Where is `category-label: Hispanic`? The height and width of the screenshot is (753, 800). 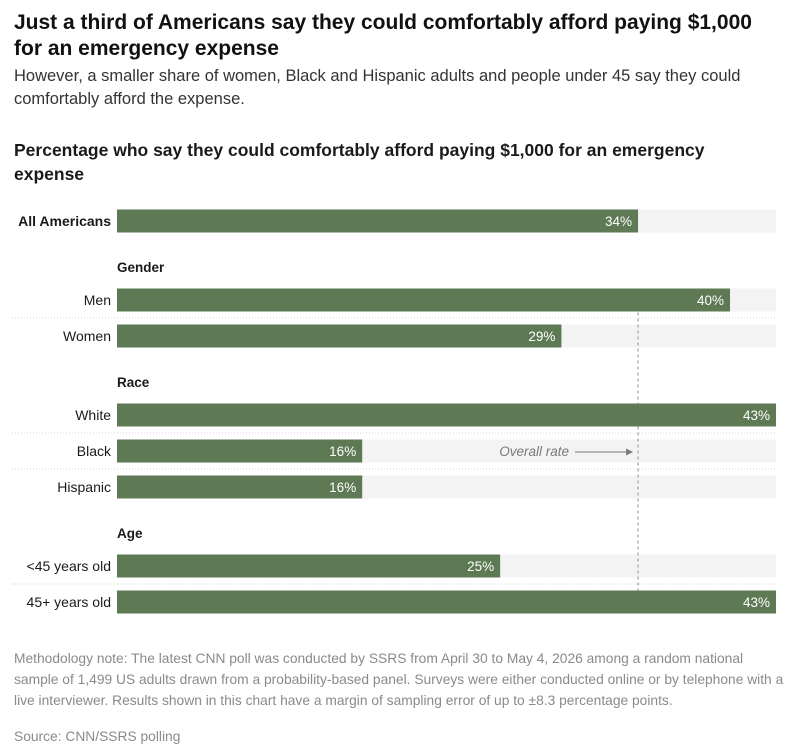 category-label: Hispanic is located at coordinates (84, 487).